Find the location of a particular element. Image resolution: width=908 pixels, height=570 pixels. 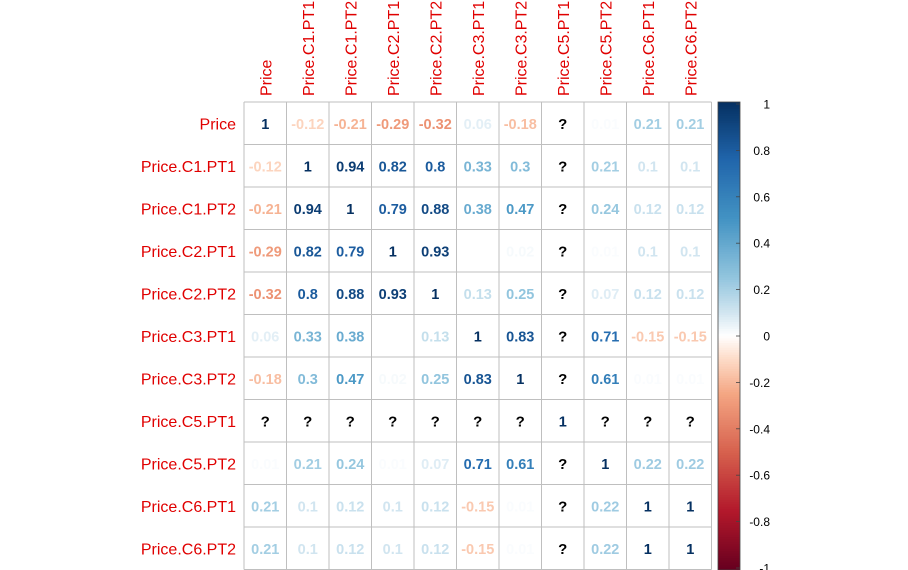

row-label: Price.C5.PT2 is located at coordinates (188, 464).